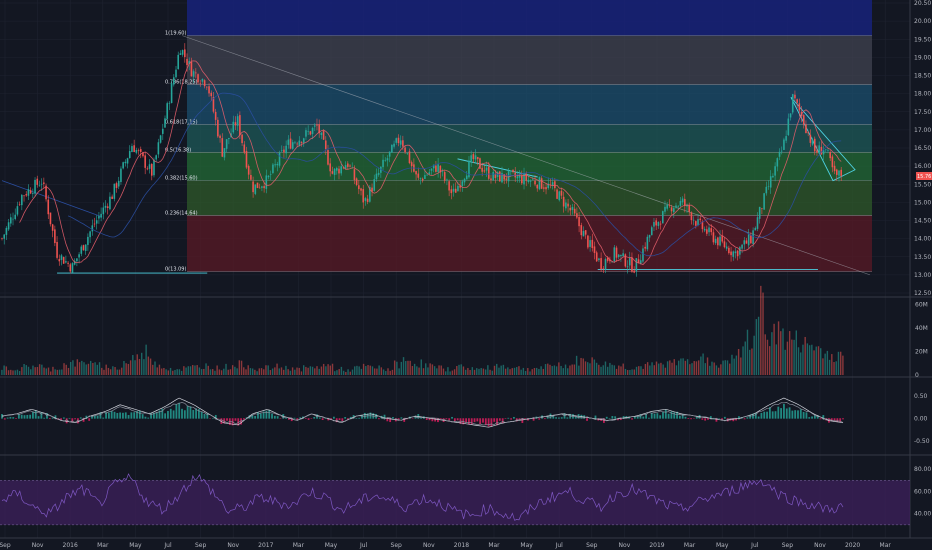 The height and width of the screenshot is (550, 932). Describe the element at coordinates (363, 545) in the screenshot. I see `time-tick-label: Jul` at that location.